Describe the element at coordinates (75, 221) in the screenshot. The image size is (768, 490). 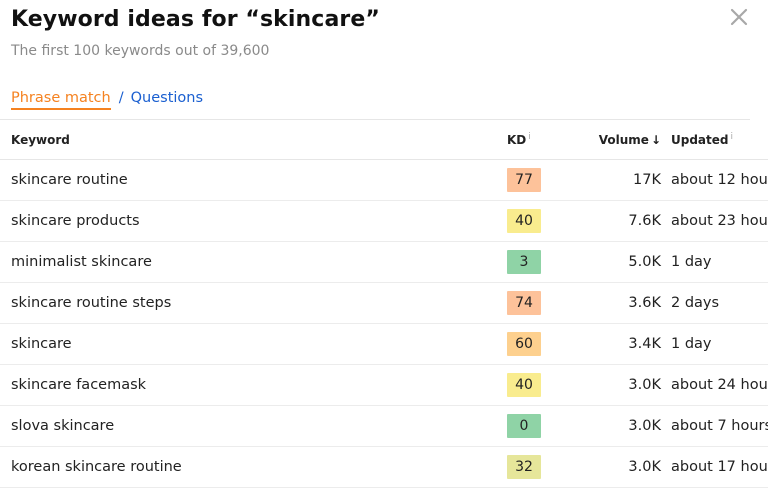
I see `keyword-link: skincare products` at that location.